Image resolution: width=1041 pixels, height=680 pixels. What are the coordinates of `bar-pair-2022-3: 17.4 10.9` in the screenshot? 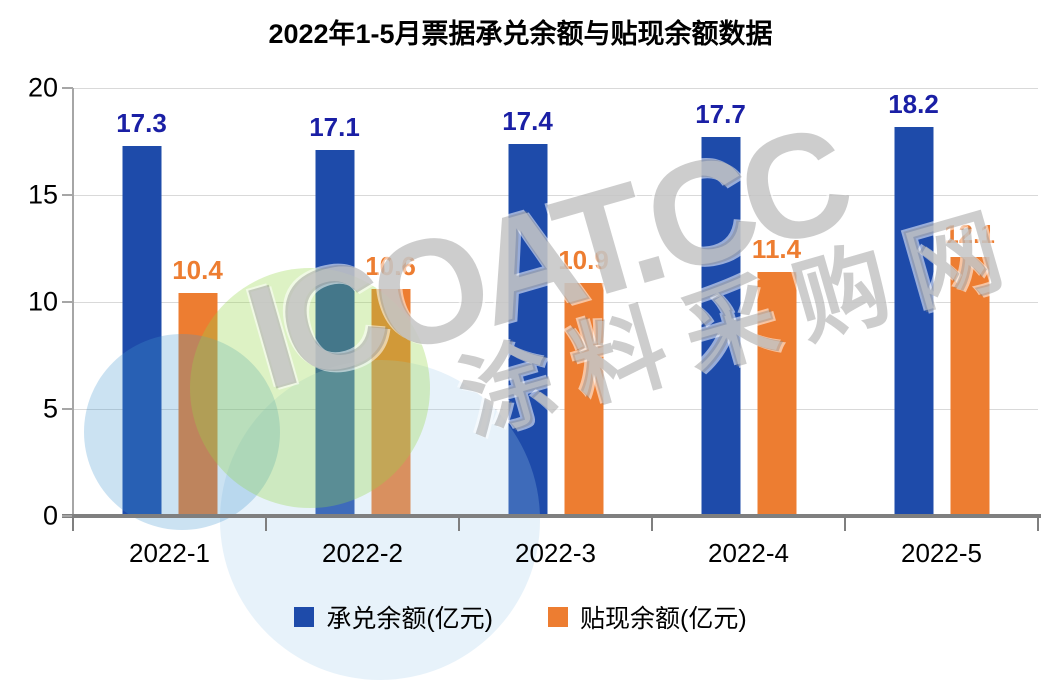 It's located at (555, 302).